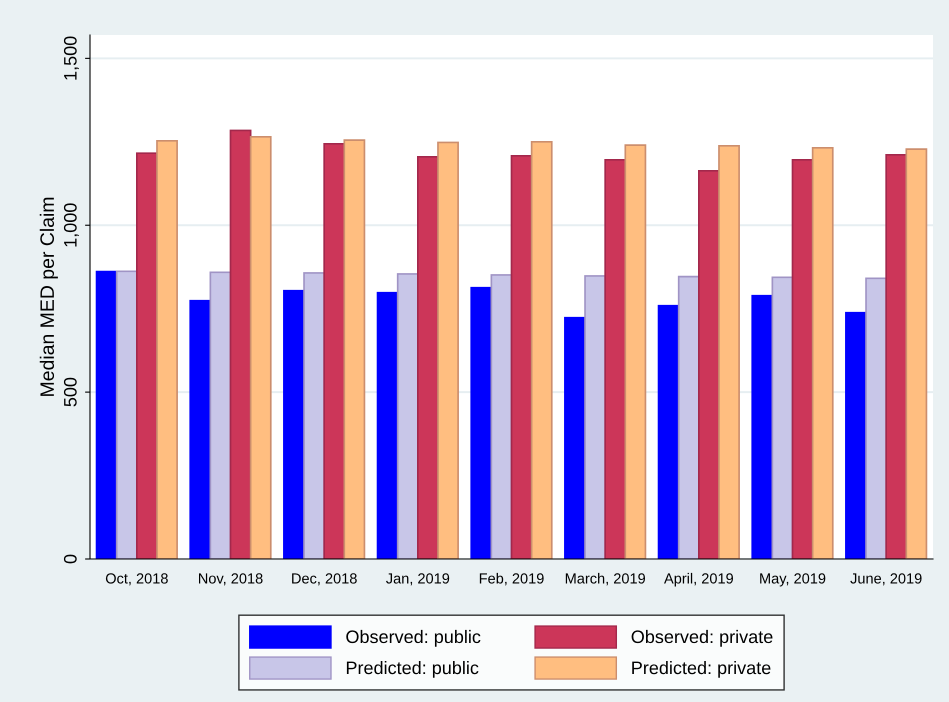  I want to click on x-tick-label: Dec, 2018, so click(324, 579).